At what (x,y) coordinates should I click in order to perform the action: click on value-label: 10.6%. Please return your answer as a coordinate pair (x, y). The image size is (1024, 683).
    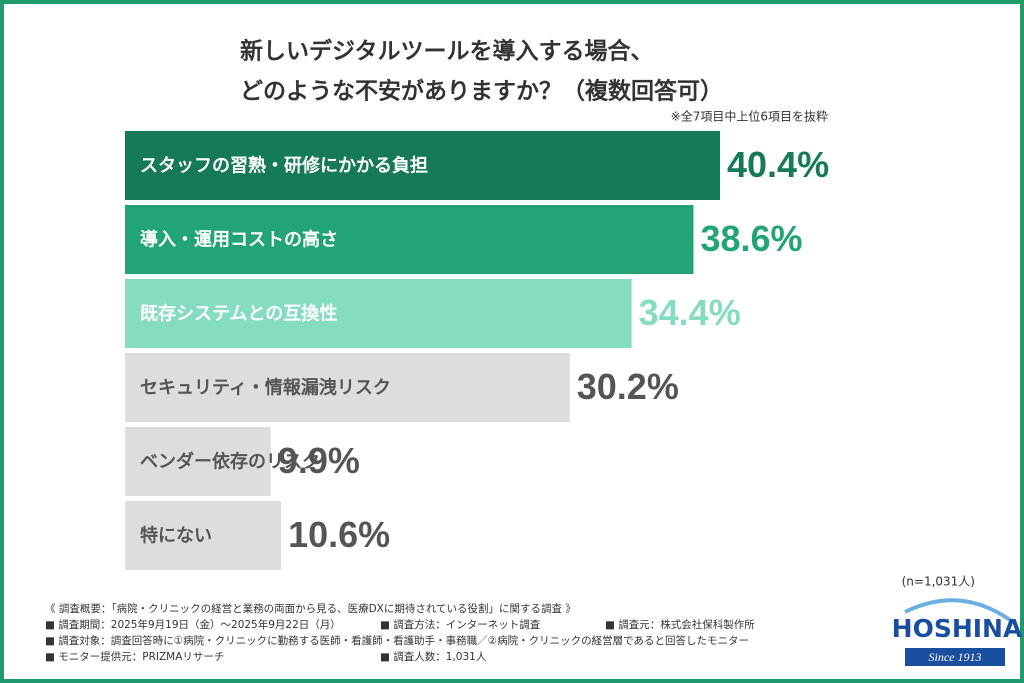
    Looking at the image, I should click on (339, 534).